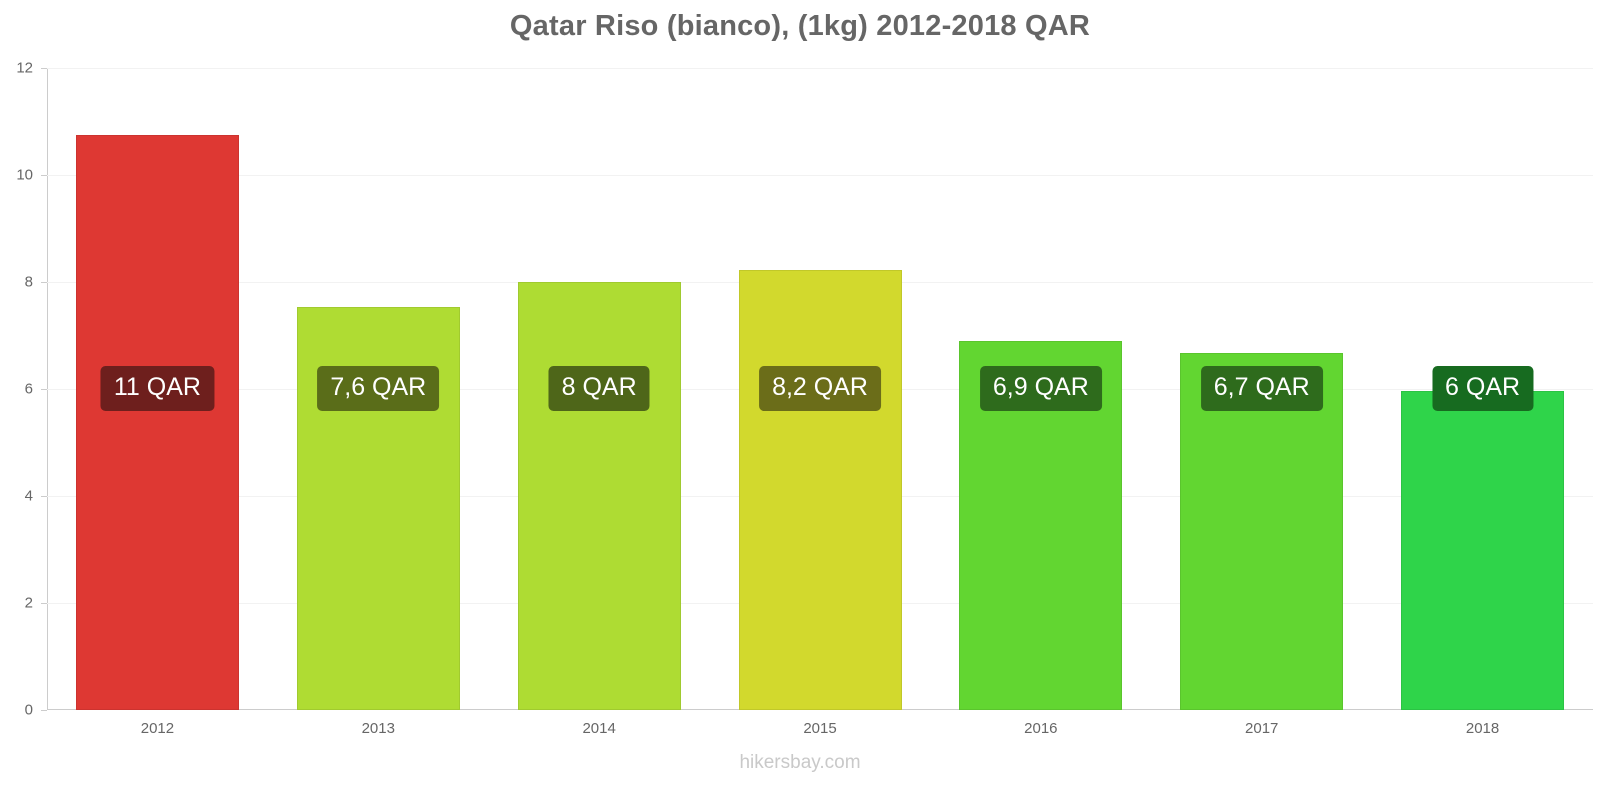 The image size is (1600, 800). Describe the element at coordinates (800, 26) in the screenshot. I see `chart-title: Qatar Riso (bianco), (1kg) 2012-2018 QAR` at that location.